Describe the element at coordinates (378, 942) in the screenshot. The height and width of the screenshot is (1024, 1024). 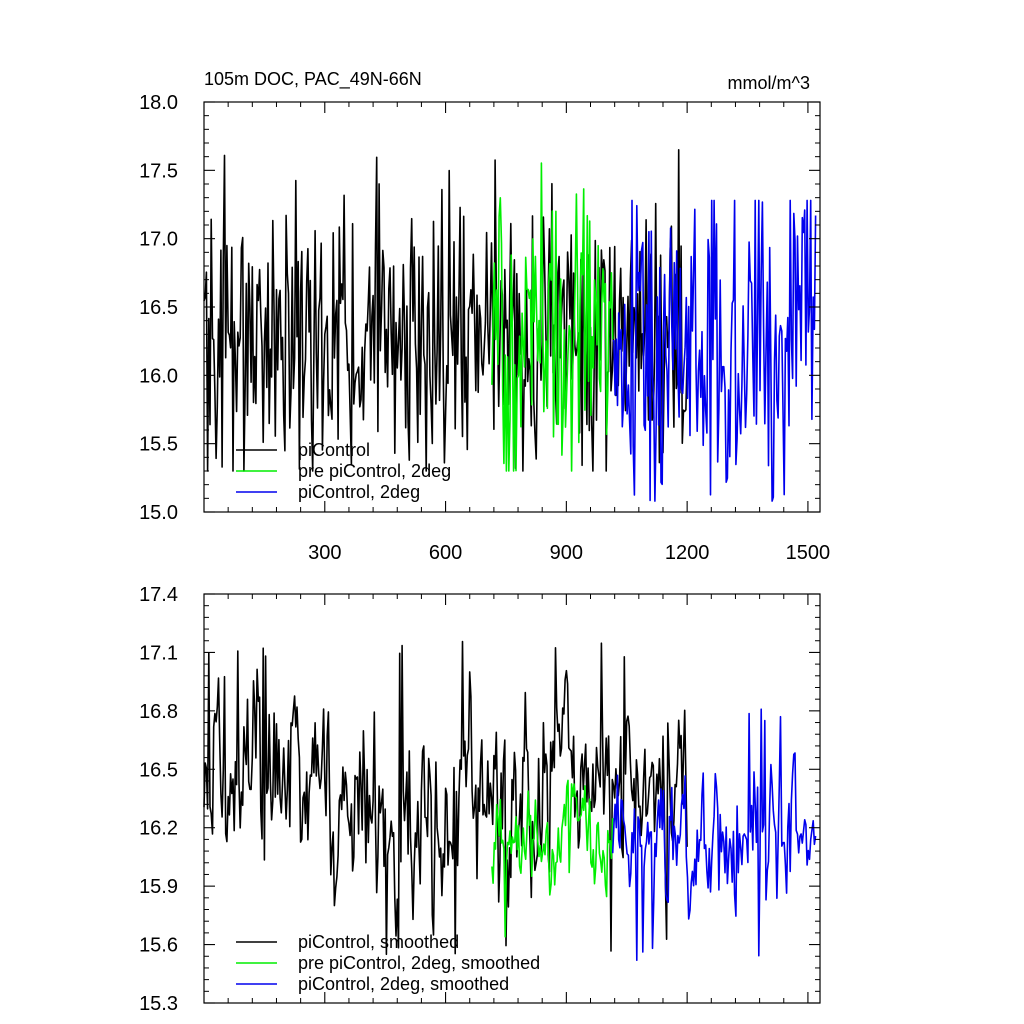
I see `legend-label: piControl, smoothed` at that location.